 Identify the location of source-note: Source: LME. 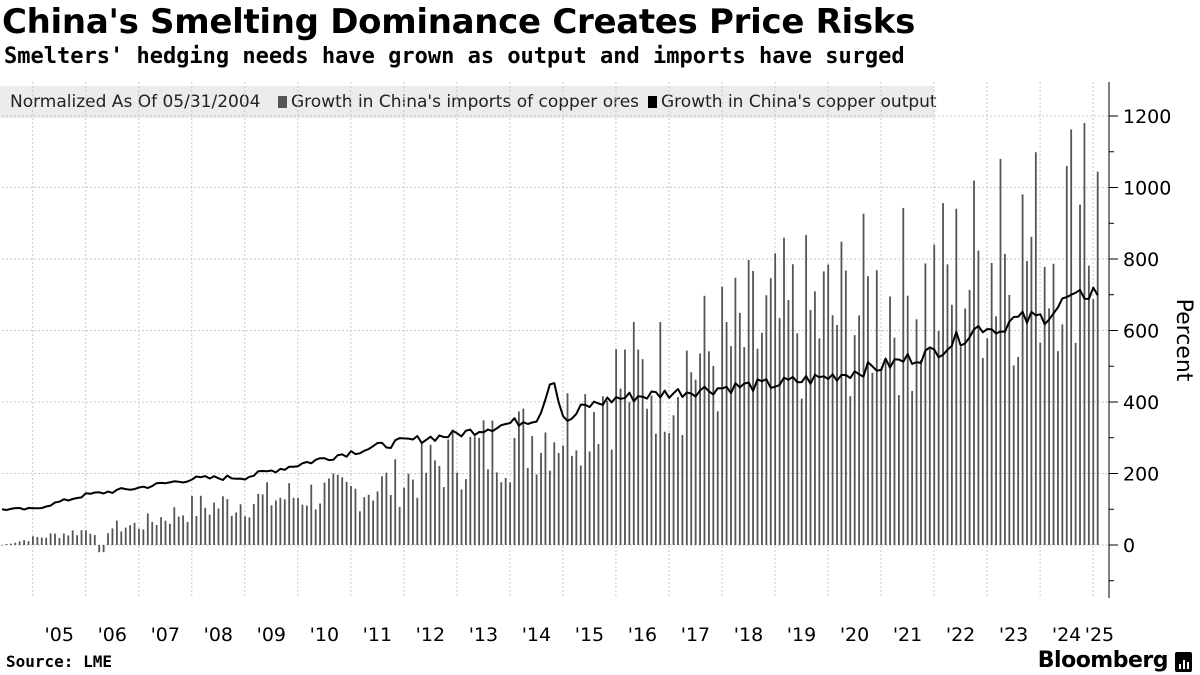
(59, 661).